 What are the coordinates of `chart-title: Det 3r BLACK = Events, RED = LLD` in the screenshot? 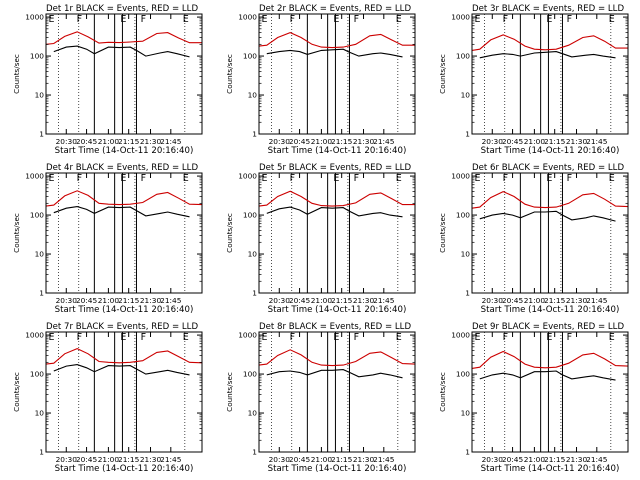 It's located at (548, 9).